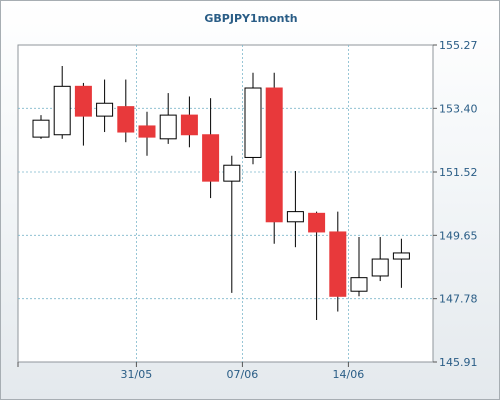 The image size is (500, 401). I want to click on x-tick-label: 31/05, so click(137, 374).